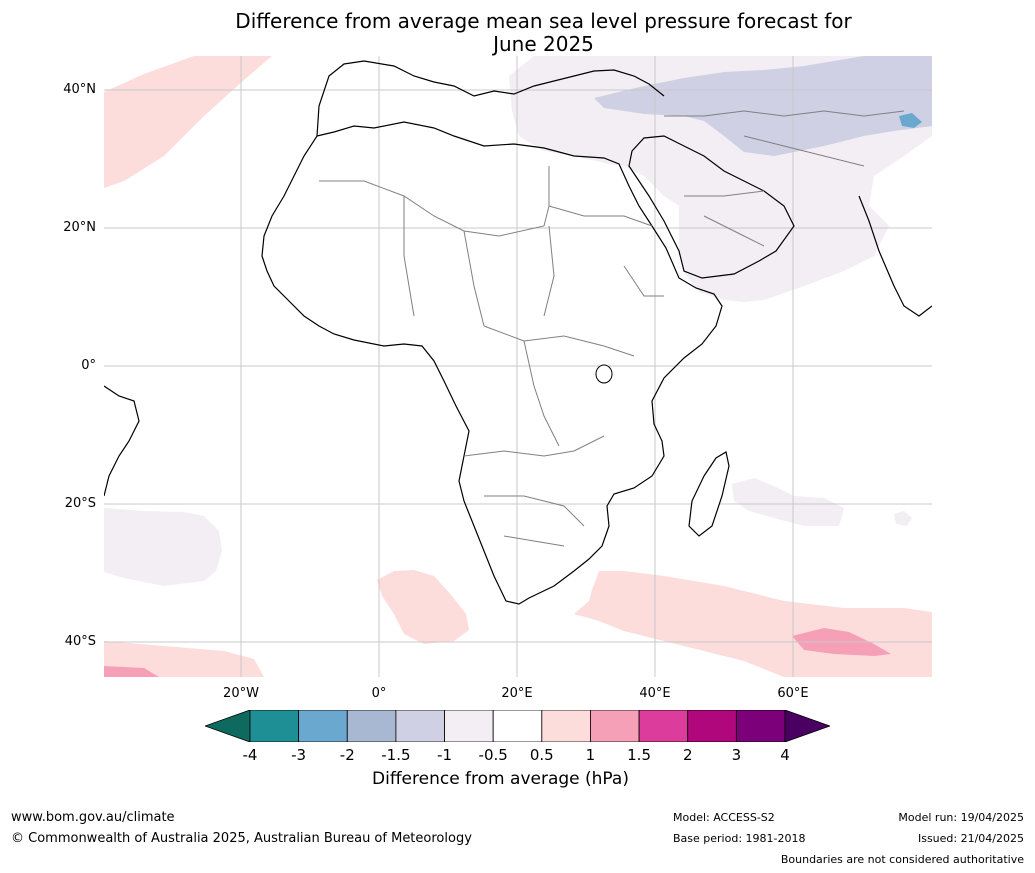 The image size is (1035, 873). What do you see at coordinates (131, 671) in the screenshot?
I see `anomaly-region-sw-bottom-higher` at bounding box center [131, 671].